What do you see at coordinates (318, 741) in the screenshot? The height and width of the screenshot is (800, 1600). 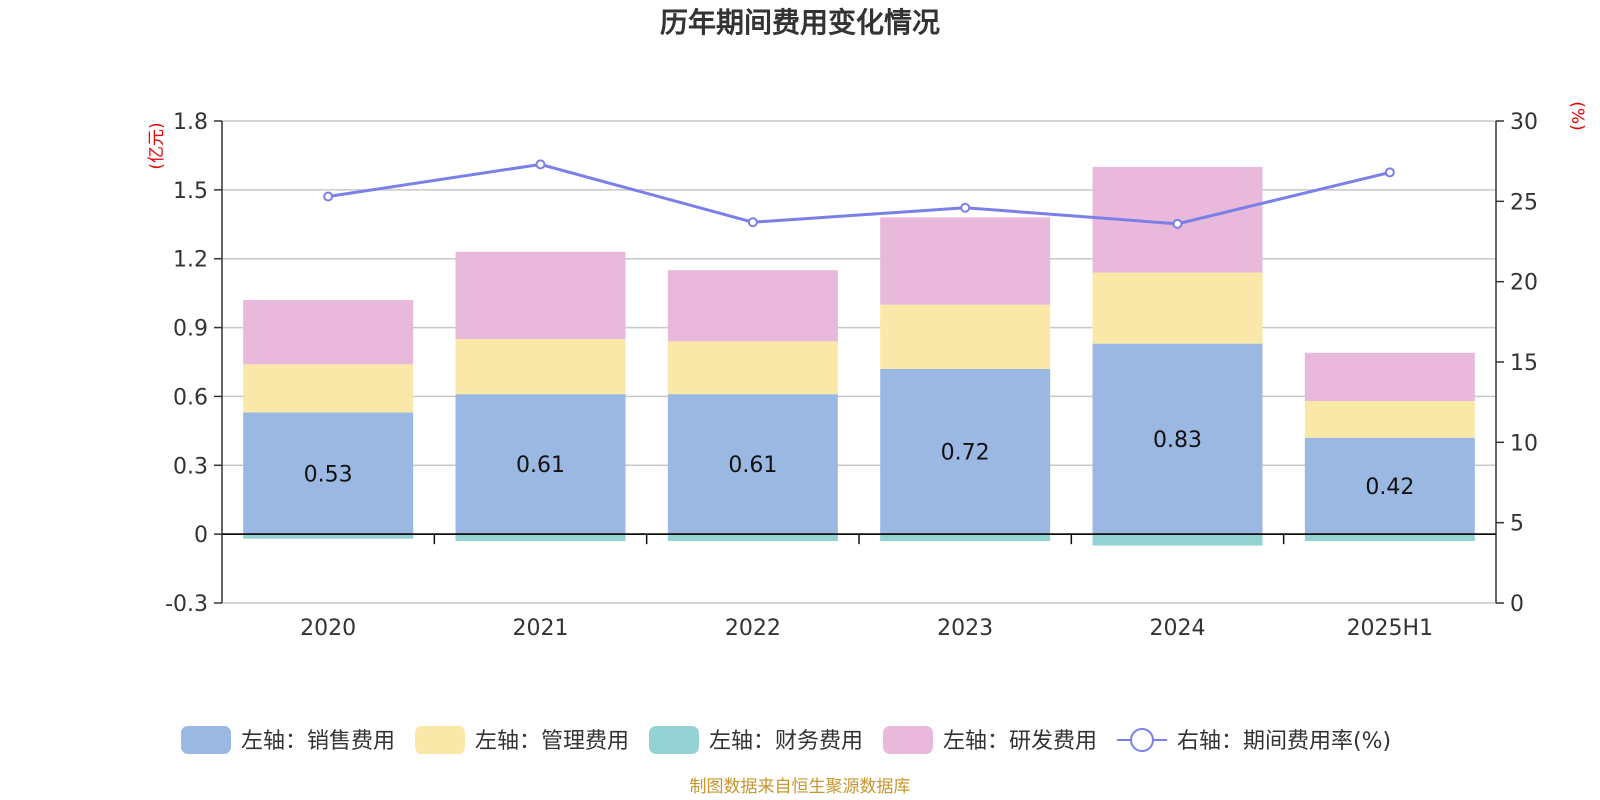 I see `legend-label: 左轴：销售费用` at bounding box center [318, 741].